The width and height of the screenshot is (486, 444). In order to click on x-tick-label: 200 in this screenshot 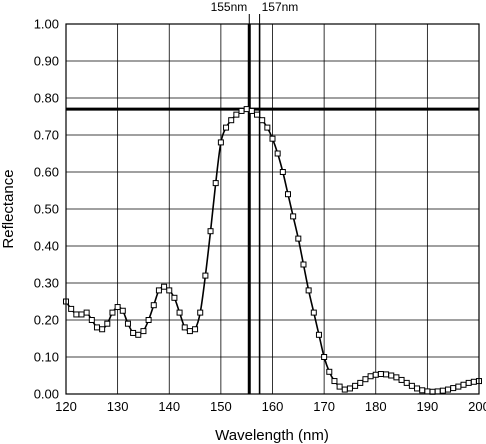, I will do `click(477, 406)`.